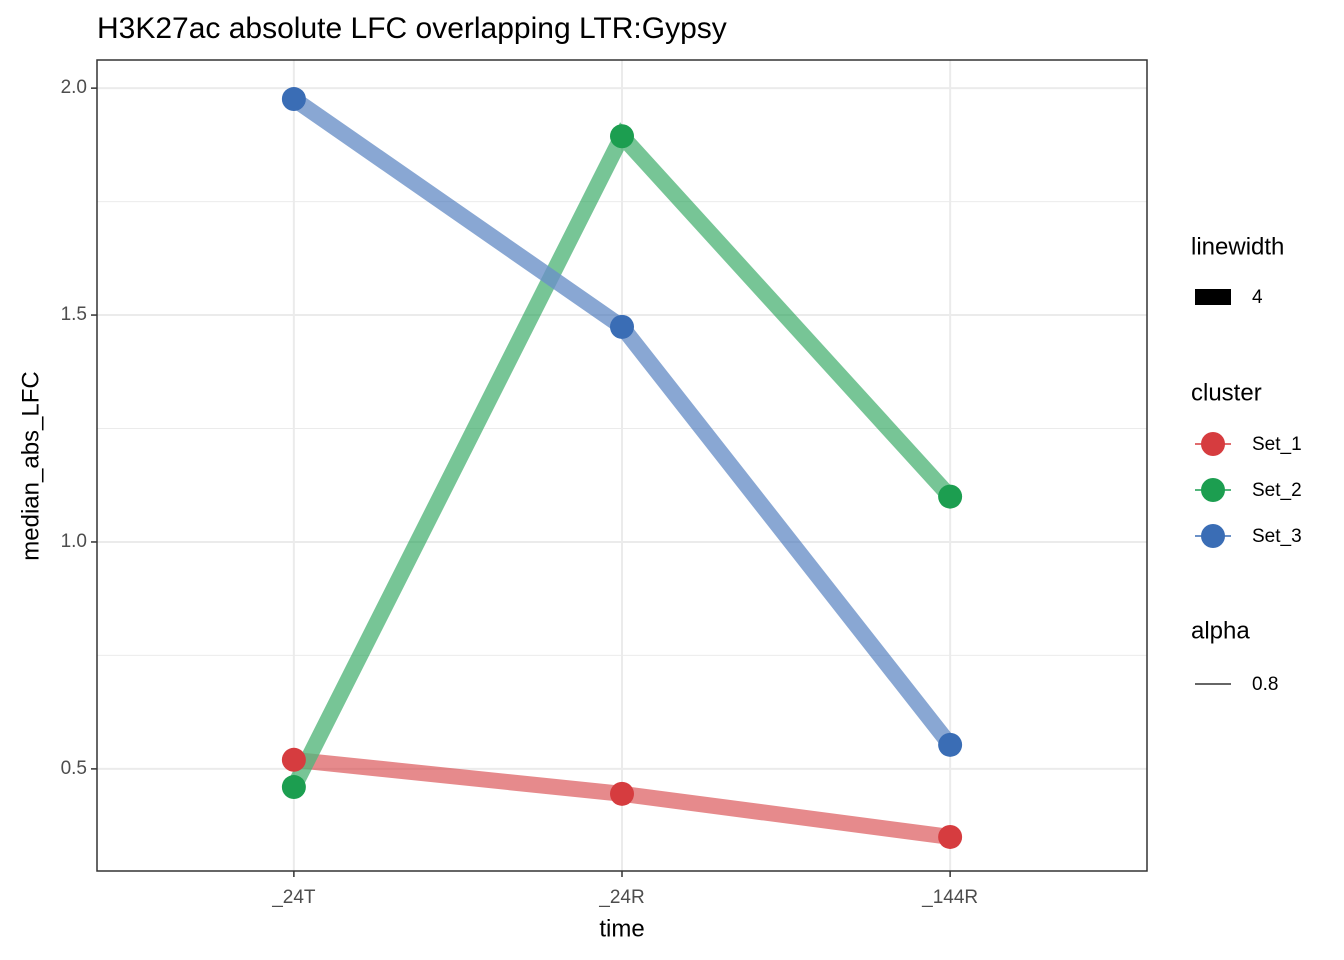  What do you see at coordinates (1277, 490) in the screenshot?
I see `legend-label: Set_2` at bounding box center [1277, 490].